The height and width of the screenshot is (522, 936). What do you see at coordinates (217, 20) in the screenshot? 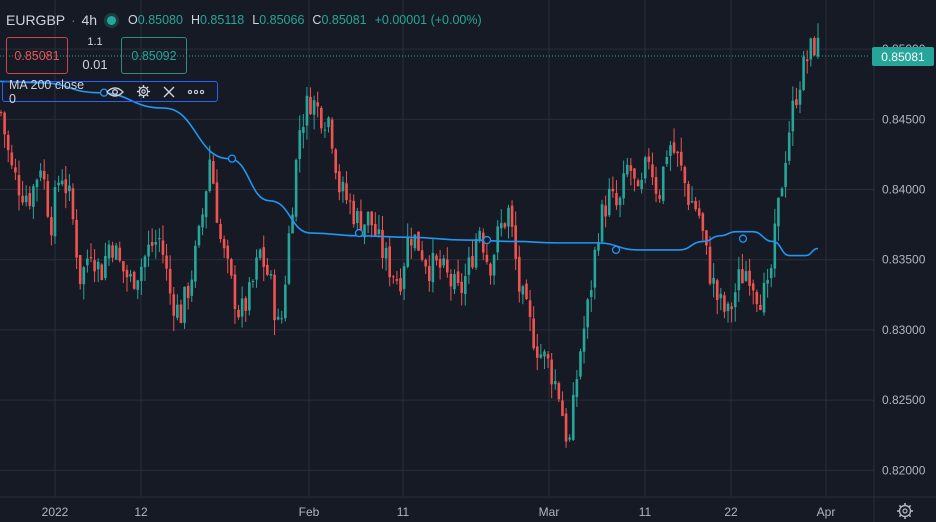
I see `ohlc-high: H0.85118` at bounding box center [217, 20].